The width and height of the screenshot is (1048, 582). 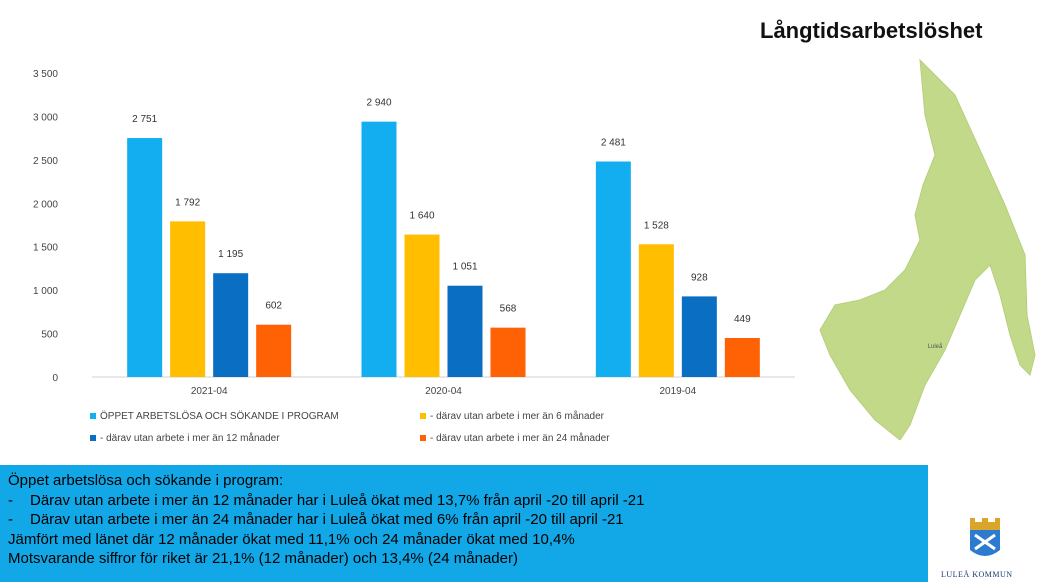 What do you see at coordinates (677, 391) in the screenshot?
I see `x-tick-label: 2019-04` at bounding box center [677, 391].